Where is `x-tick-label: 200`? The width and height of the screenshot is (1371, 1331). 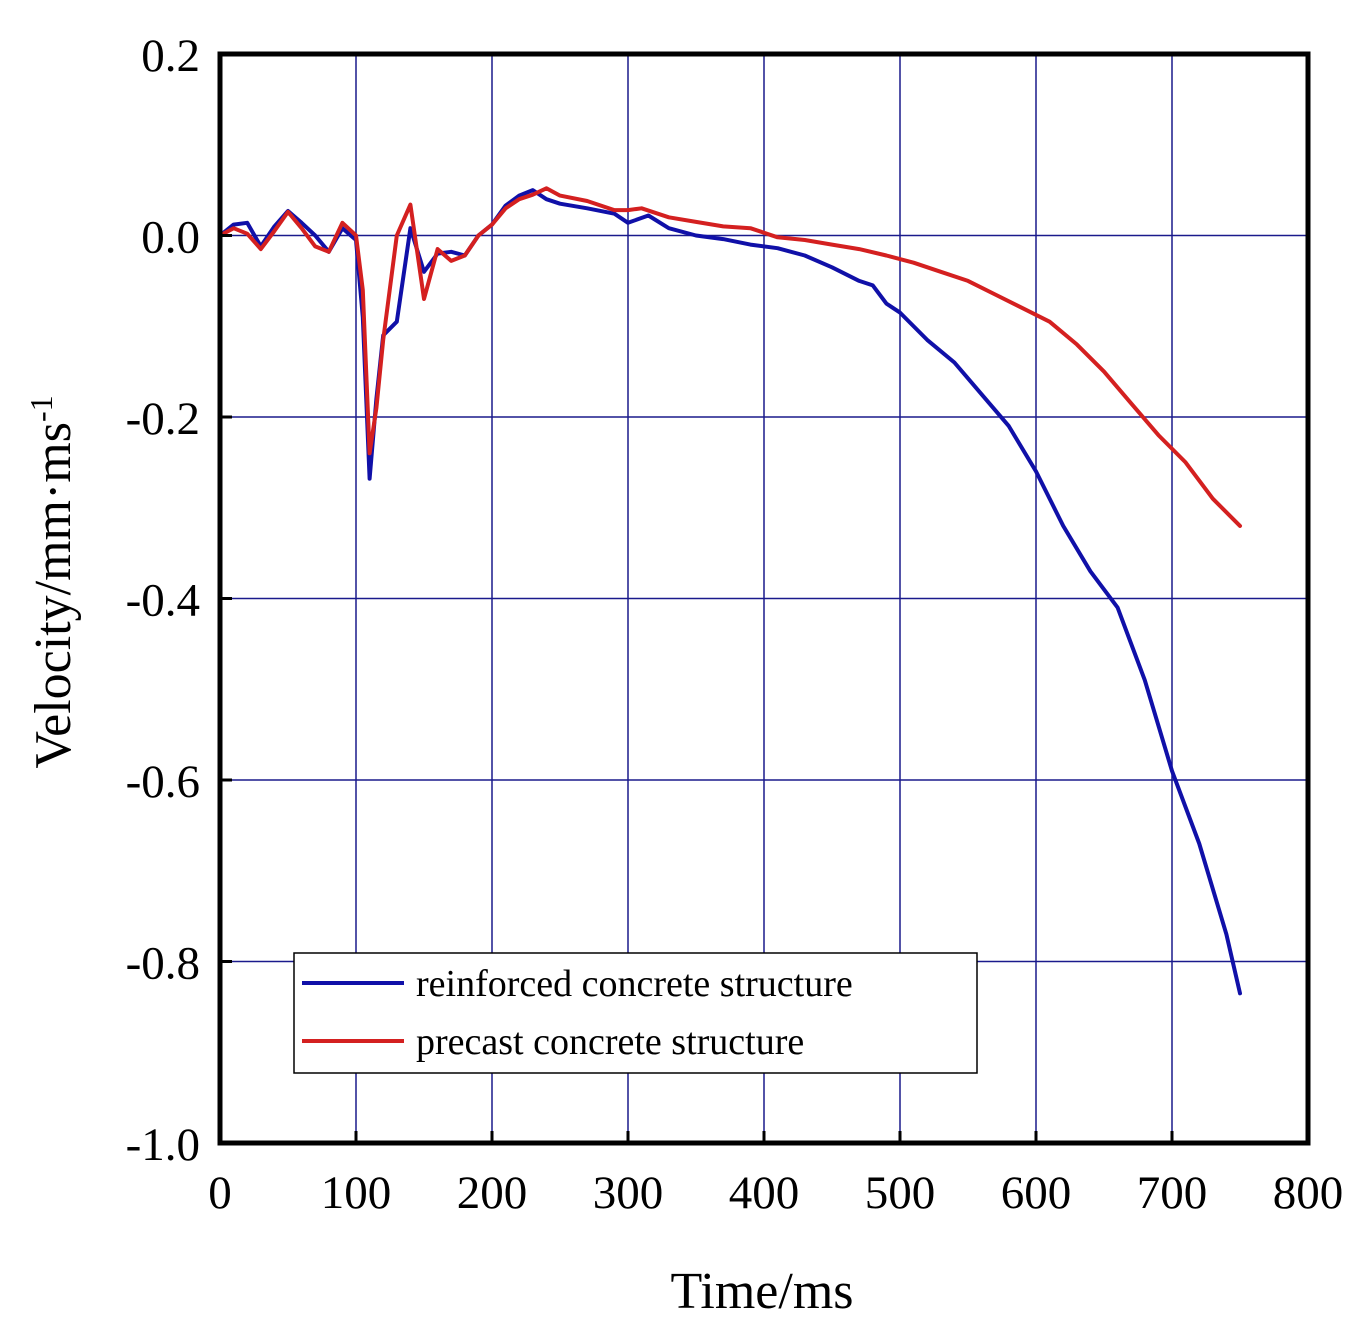
x-tick-label: 200 is located at coordinates (492, 1193).